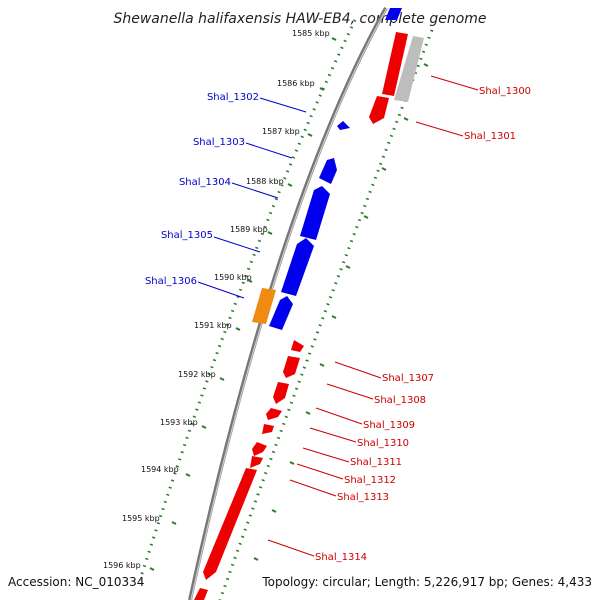 The width and height of the screenshot is (600, 600). I want to click on gene-label: Shal_1310, so click(383, 443).